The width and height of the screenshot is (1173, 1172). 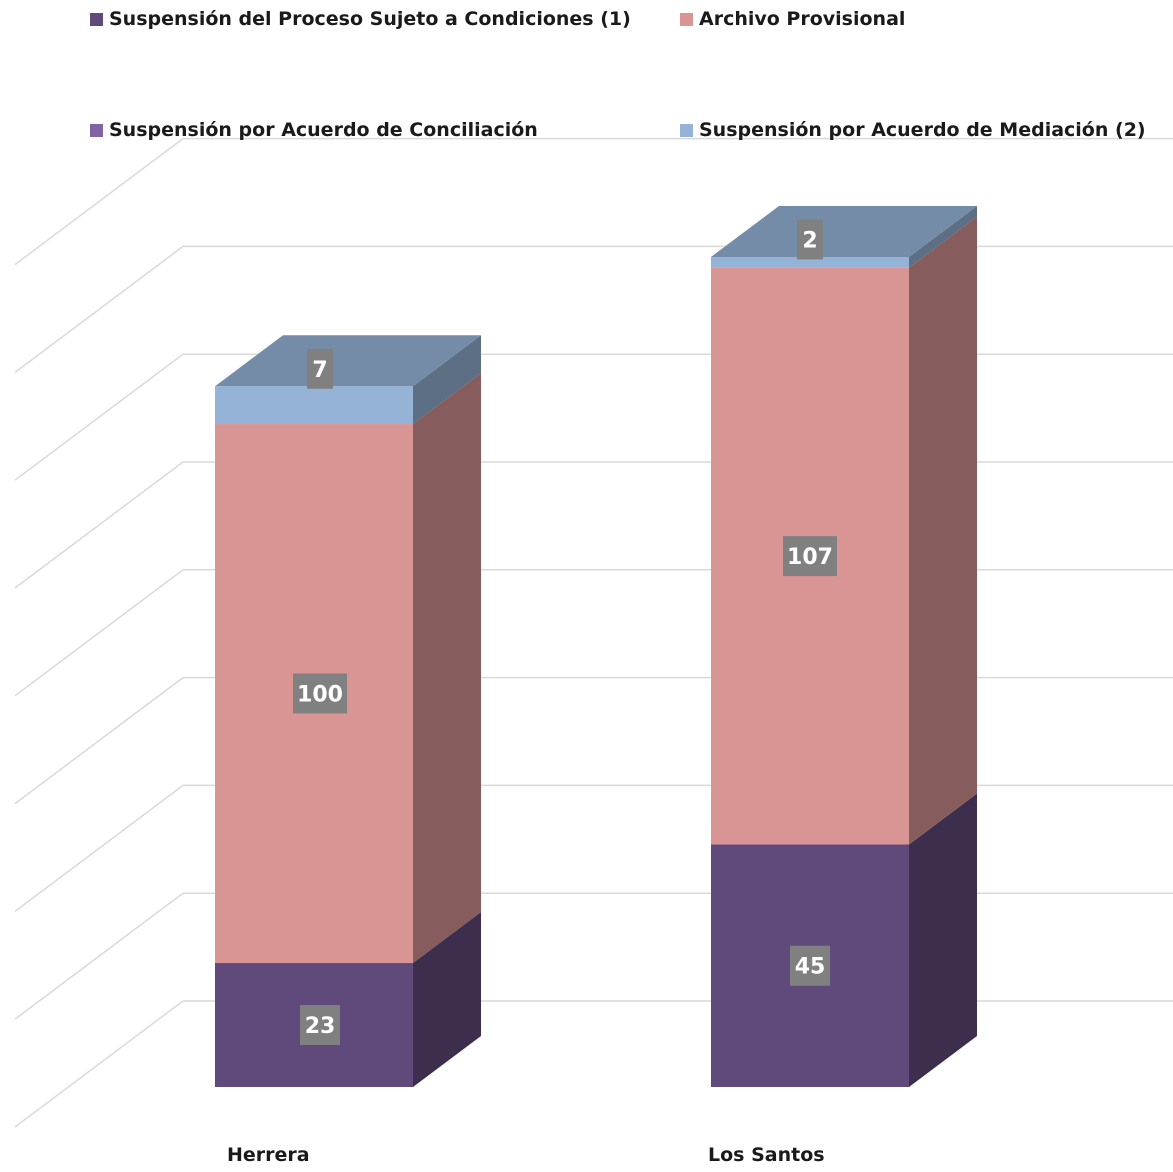 I want to click on data-label-herrera-series-0: 23, so click(x=320, y=1025).